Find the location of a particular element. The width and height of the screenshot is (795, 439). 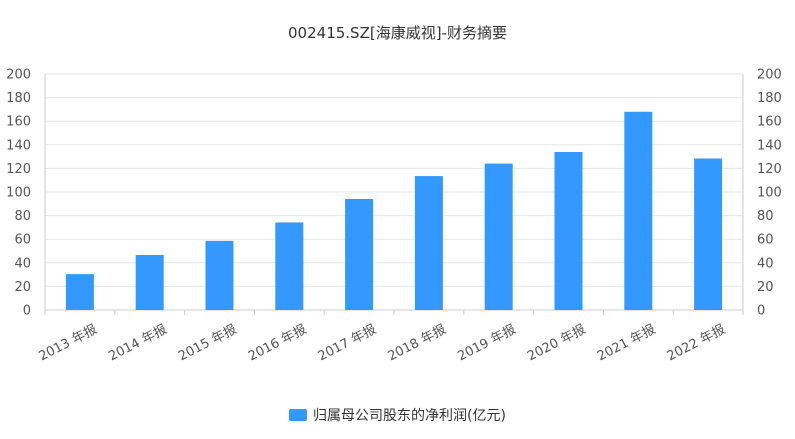

chart-title: 002415.SZ[海康威视]-财务摘要 is located at coordinates (397, 33).